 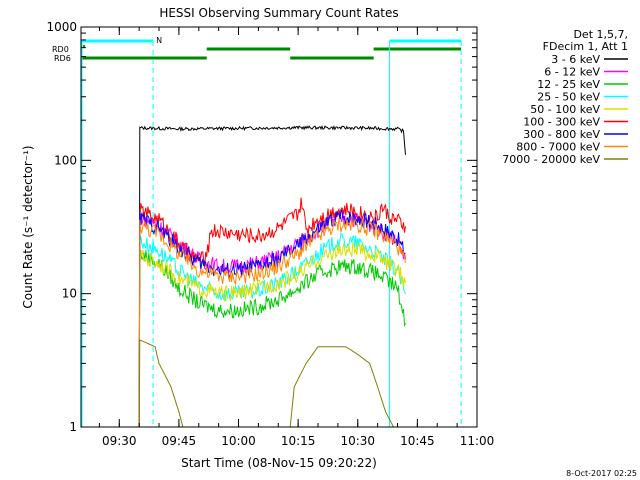 What do you see at coordinates (600, 34) in the screenshot?
I see `legend-header-line: Det 1,5,7,` at bounding box center [600, 34].